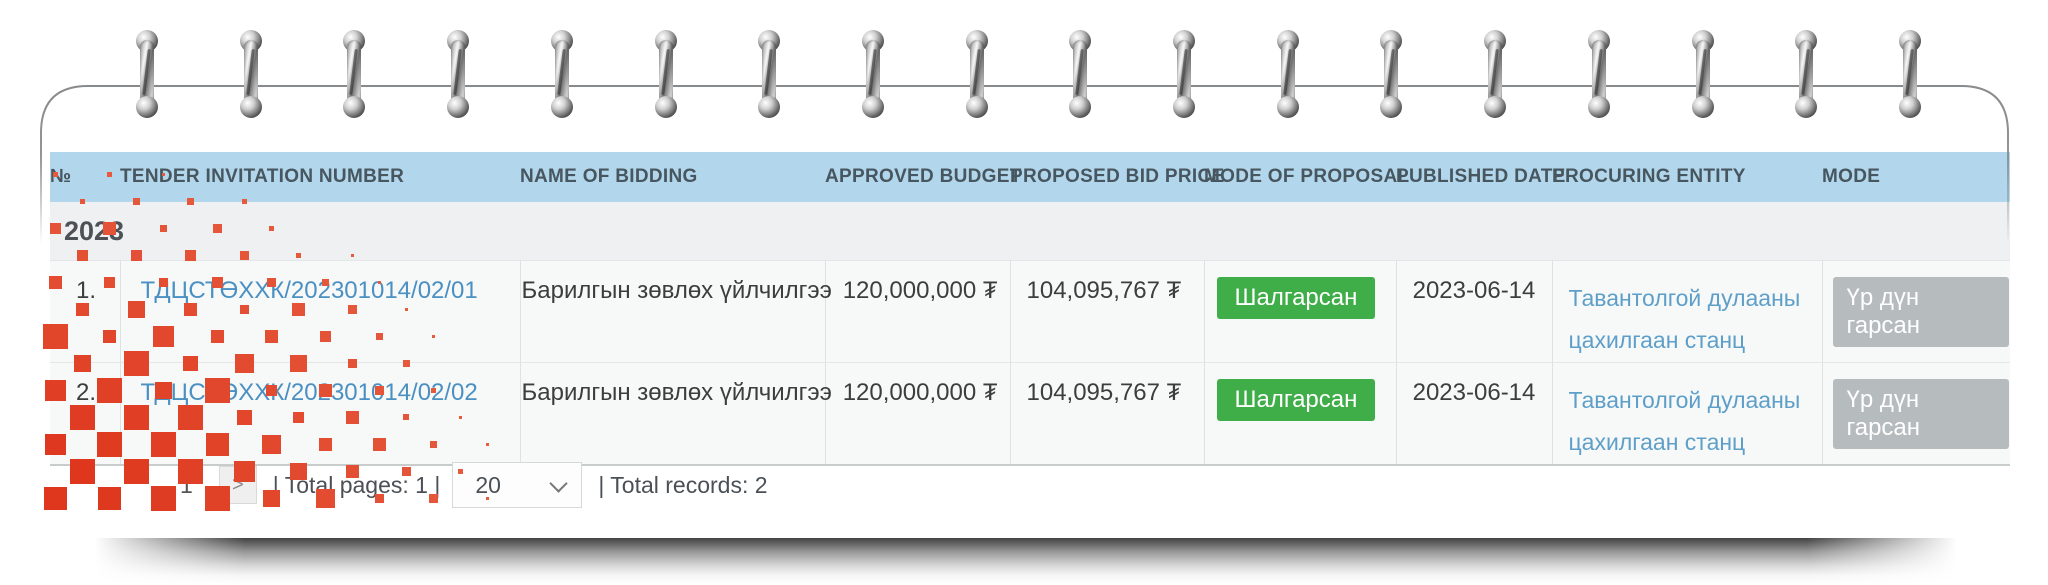 The height and width of the screenshot is (585, 2048). I want to click on column-header-published-date: PUBLISHED DATE, so click(1480, 177).